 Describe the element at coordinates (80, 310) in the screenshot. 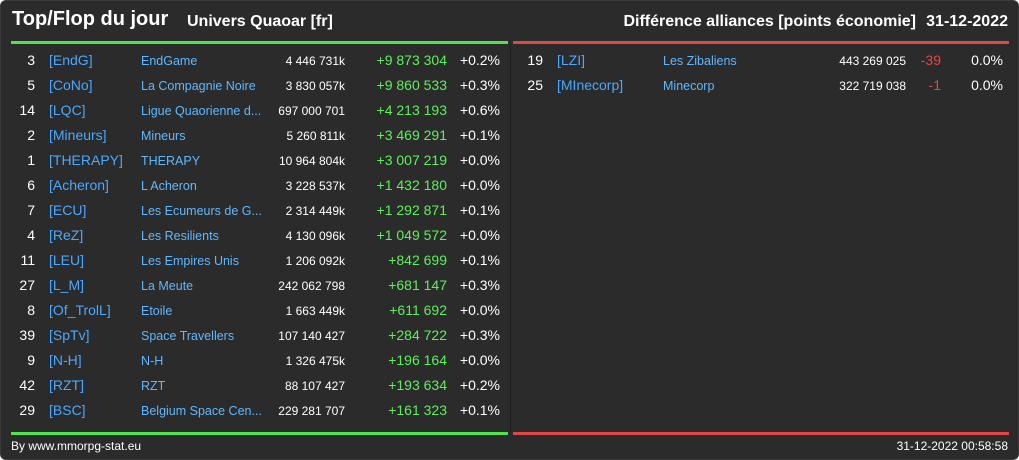

I see `alliance-tag-link: [Of_TrolL]` at that location.